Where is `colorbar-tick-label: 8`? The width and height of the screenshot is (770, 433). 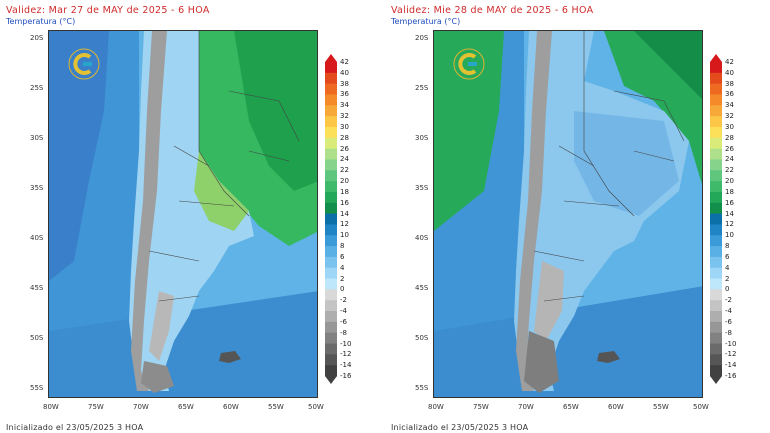 colorbar-tick-label: 8 is located at coordinates (342, 246).